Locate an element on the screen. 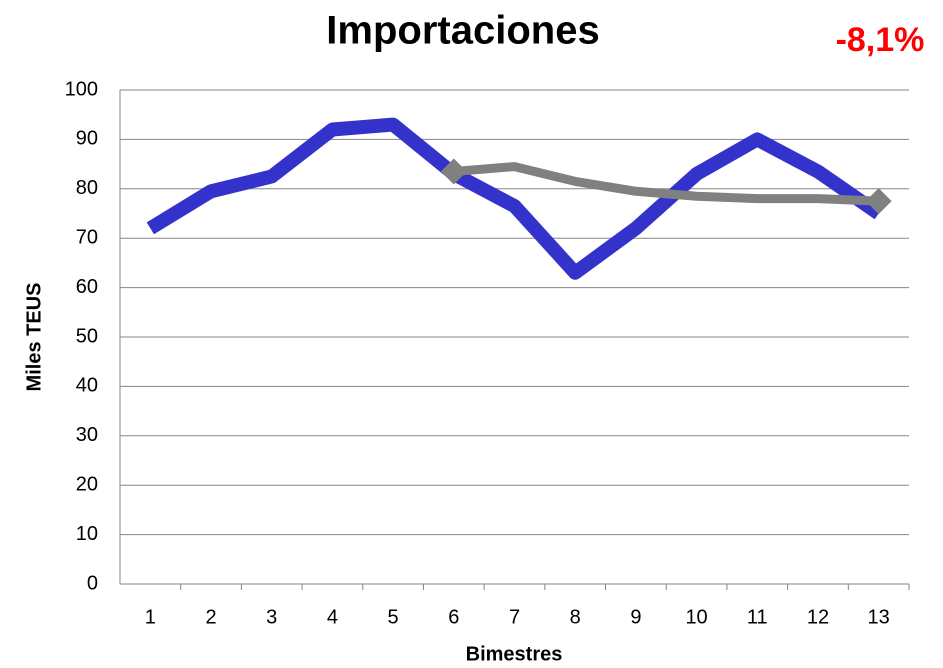 The image size is (943, 668). x-tick-label: 1 is located at coordinates (150, 617).